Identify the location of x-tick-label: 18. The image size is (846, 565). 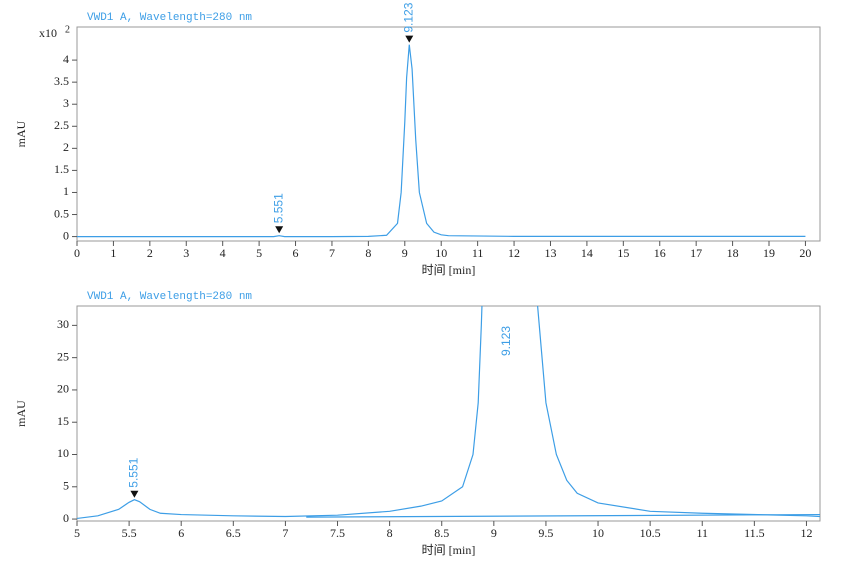
(733, 253).